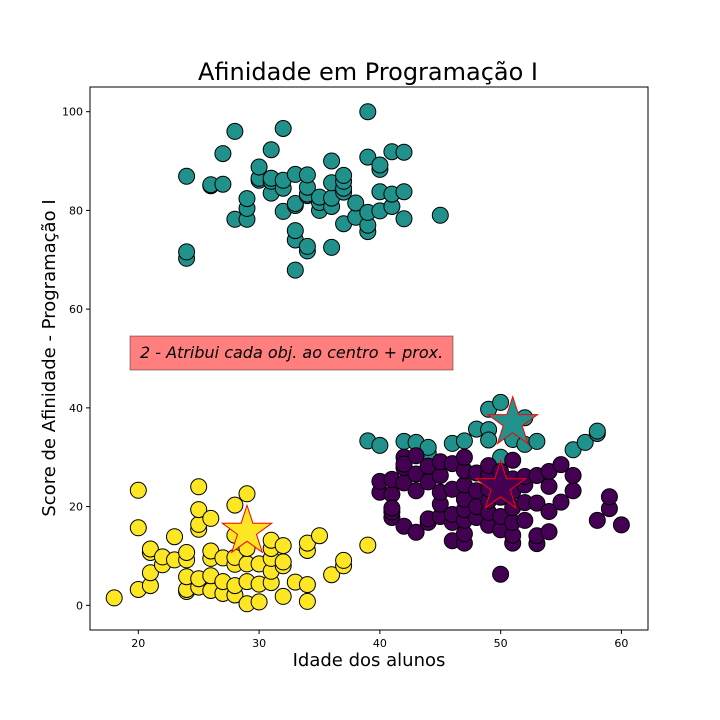 This screenshot has height=720, width=720. What do you see at coordinates (501, 643) in the screenshot?
I see `x-tick-label: 50` at bounding box center [501, 643].